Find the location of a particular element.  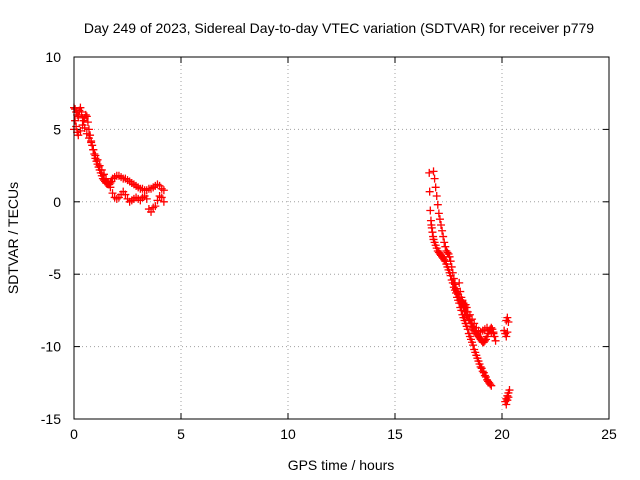

x-tick-label: 10 is located at coordinates (288, 434).